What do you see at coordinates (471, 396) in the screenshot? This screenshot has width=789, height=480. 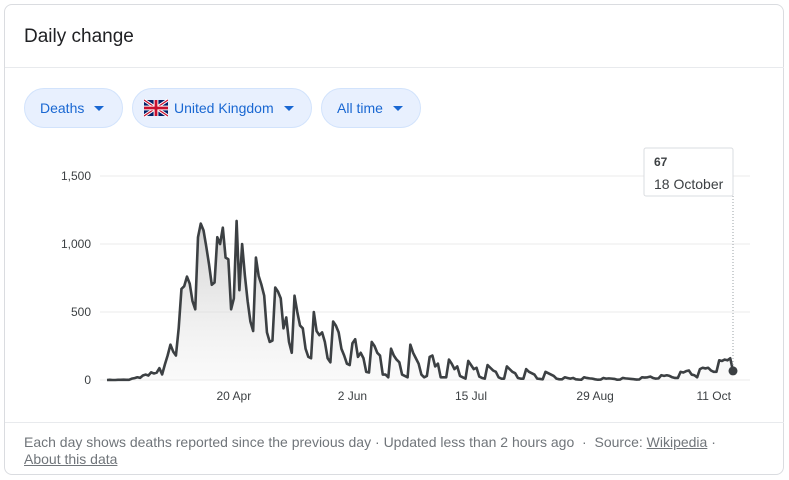 I see `x-tick-label: 15 Jul` at bounding box center [471, 396].